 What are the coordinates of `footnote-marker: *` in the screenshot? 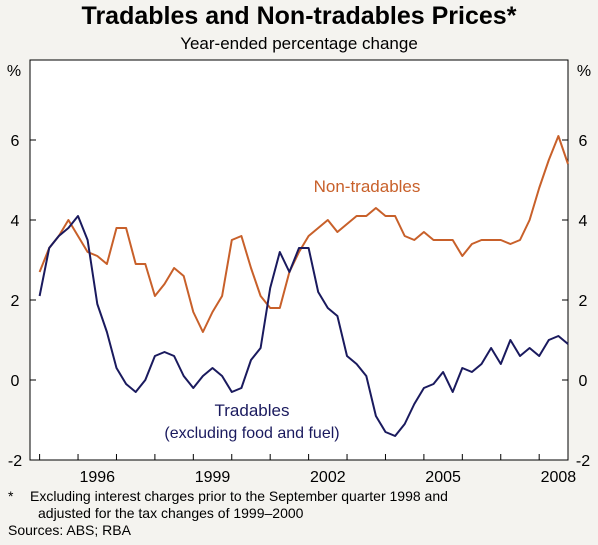 It's located at (11, 496).